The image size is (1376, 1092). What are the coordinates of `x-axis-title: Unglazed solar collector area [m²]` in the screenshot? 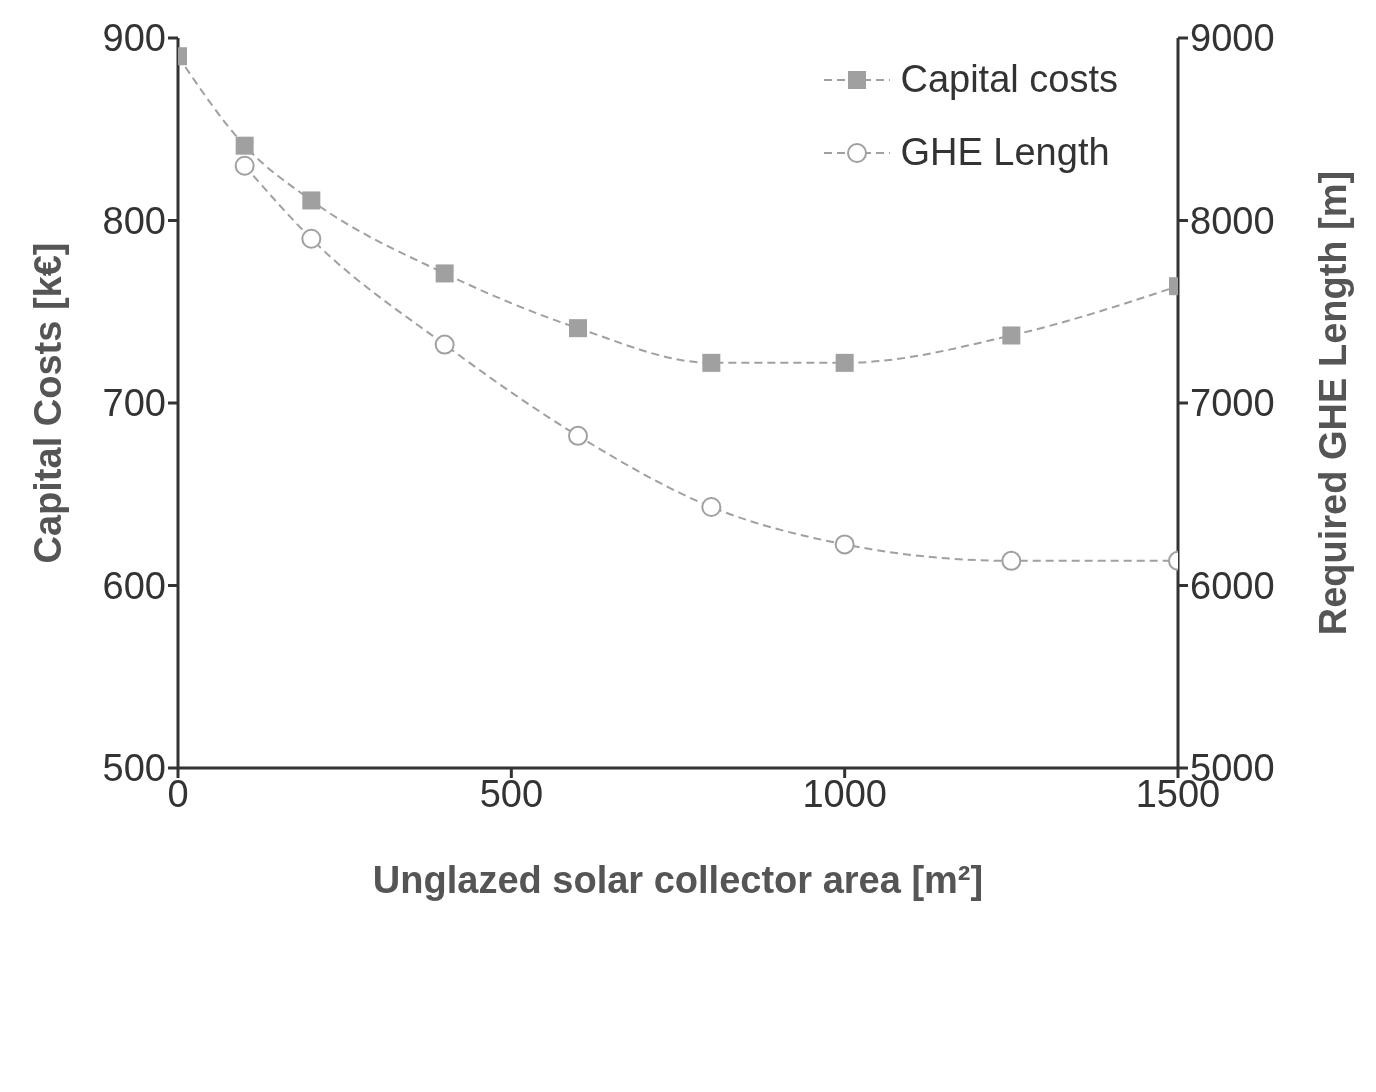 It's located at (678, 880).